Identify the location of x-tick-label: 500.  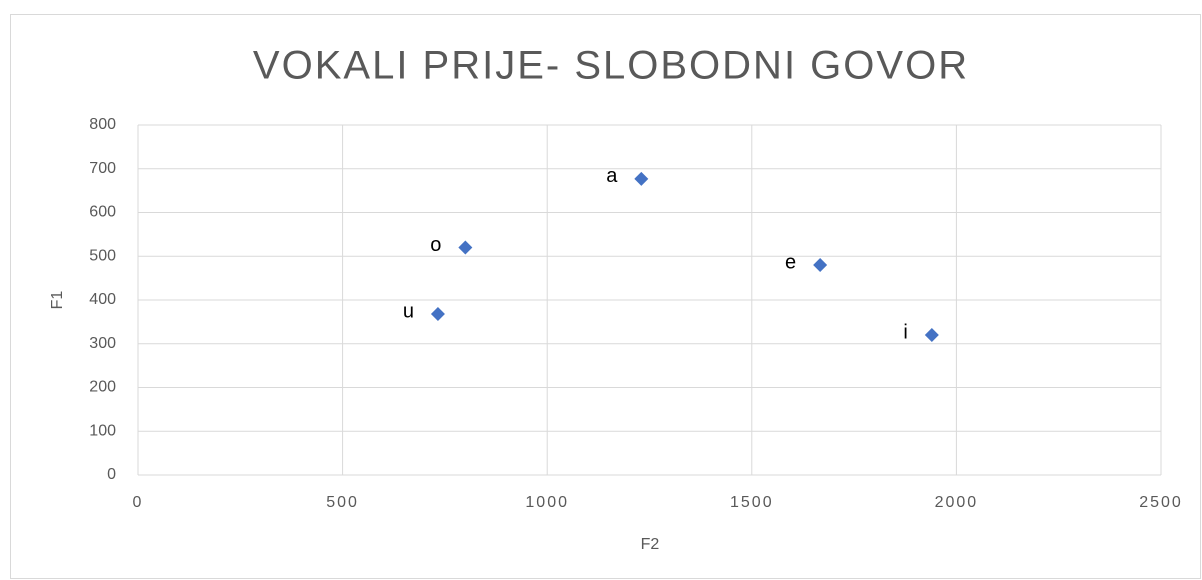
(342, 502).